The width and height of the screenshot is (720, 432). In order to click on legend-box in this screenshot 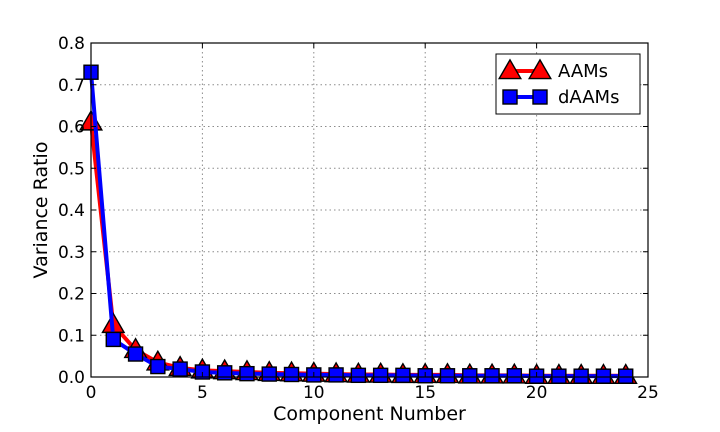, I will do `click(568, 84)`.